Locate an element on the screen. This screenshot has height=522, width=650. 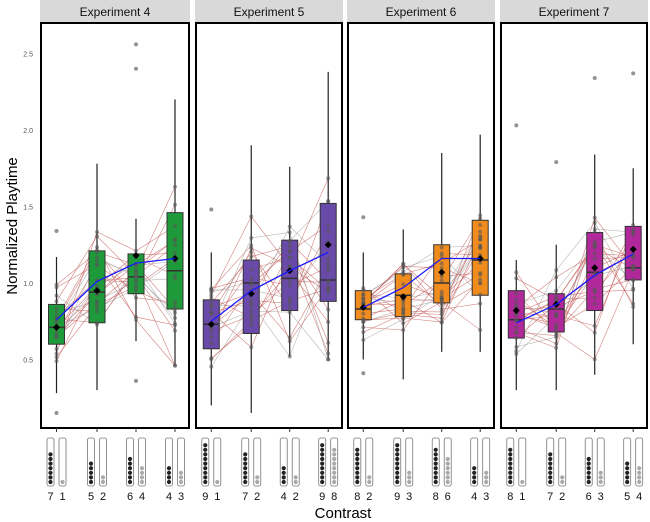
trend-line is located at coordinates (421, 283).